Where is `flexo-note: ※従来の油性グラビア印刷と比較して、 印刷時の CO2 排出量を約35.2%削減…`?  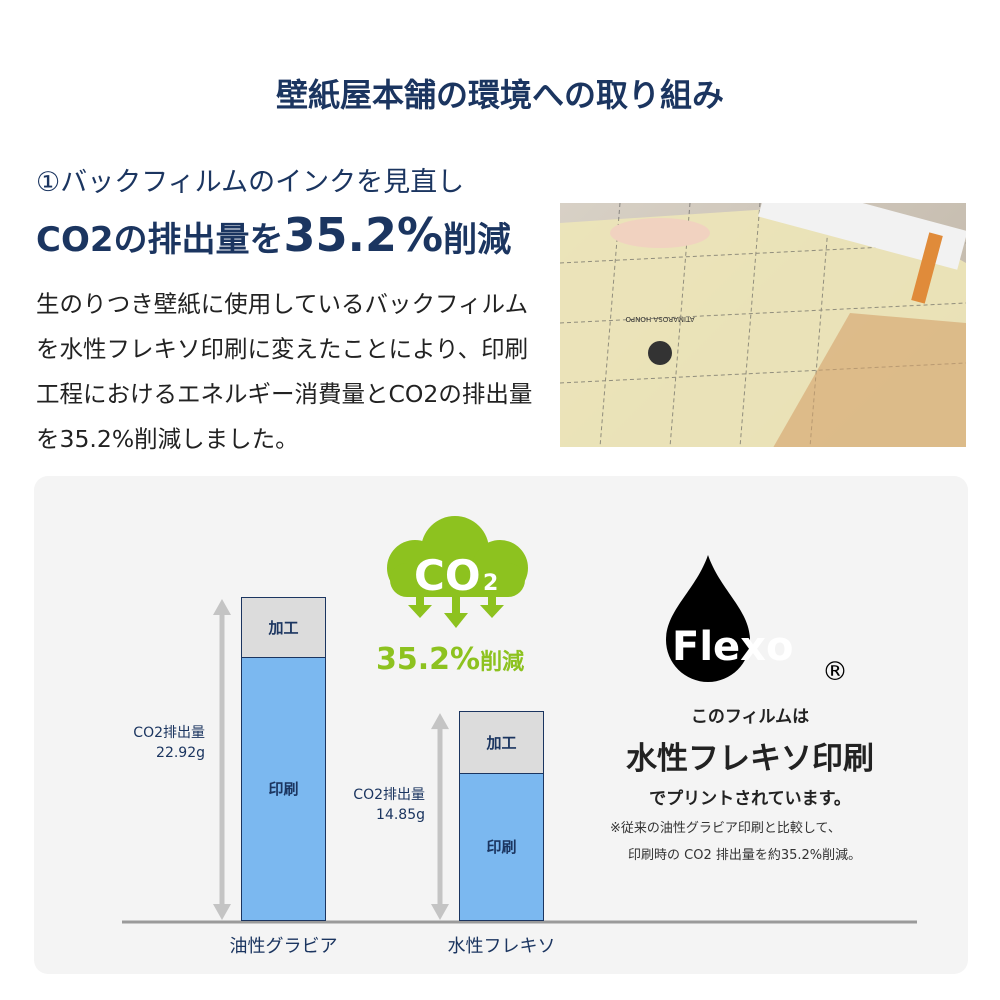 flexo-note: ※従来の油性グラビア印刷と比較して、 印刷時の CO2 排出量を約35.2%削減… is located at coordinates (735, 842).